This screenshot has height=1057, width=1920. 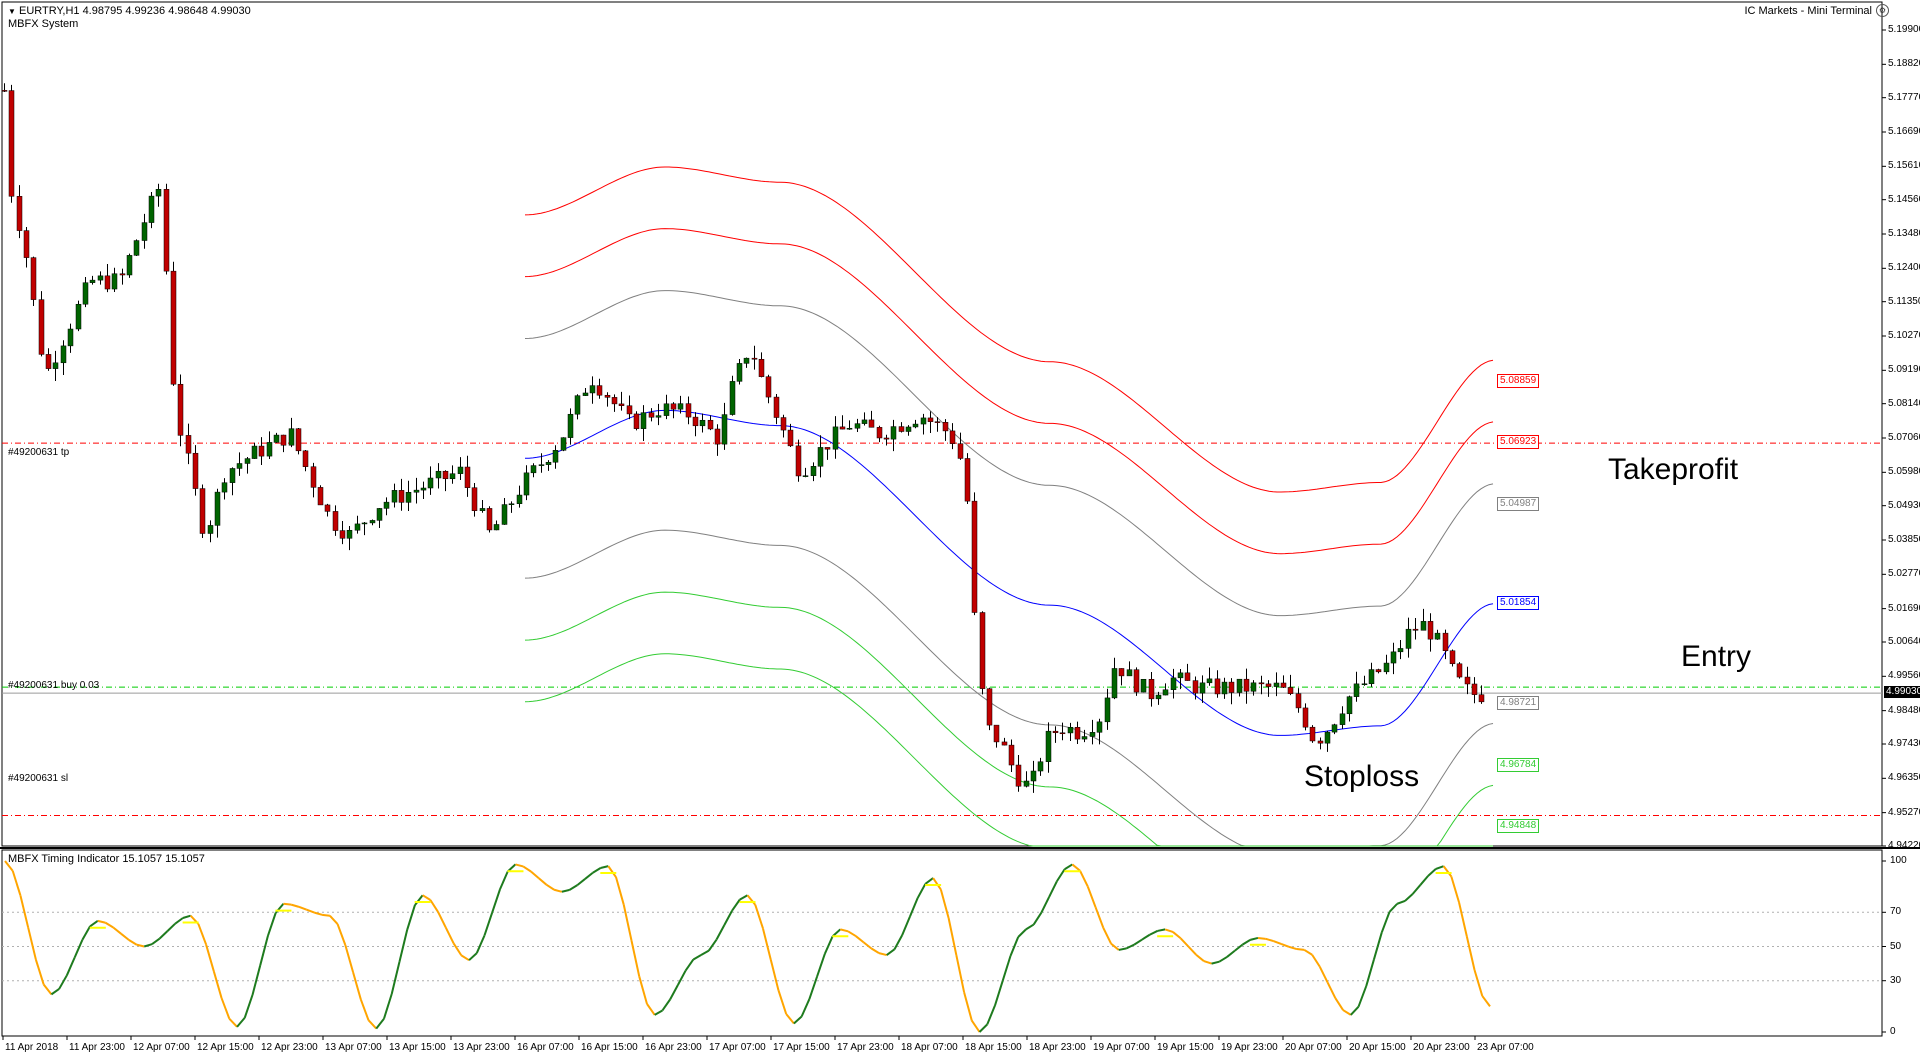 I want to click on time-axis-label: 13 Apr 07:00, so click(x=353, y=1047).